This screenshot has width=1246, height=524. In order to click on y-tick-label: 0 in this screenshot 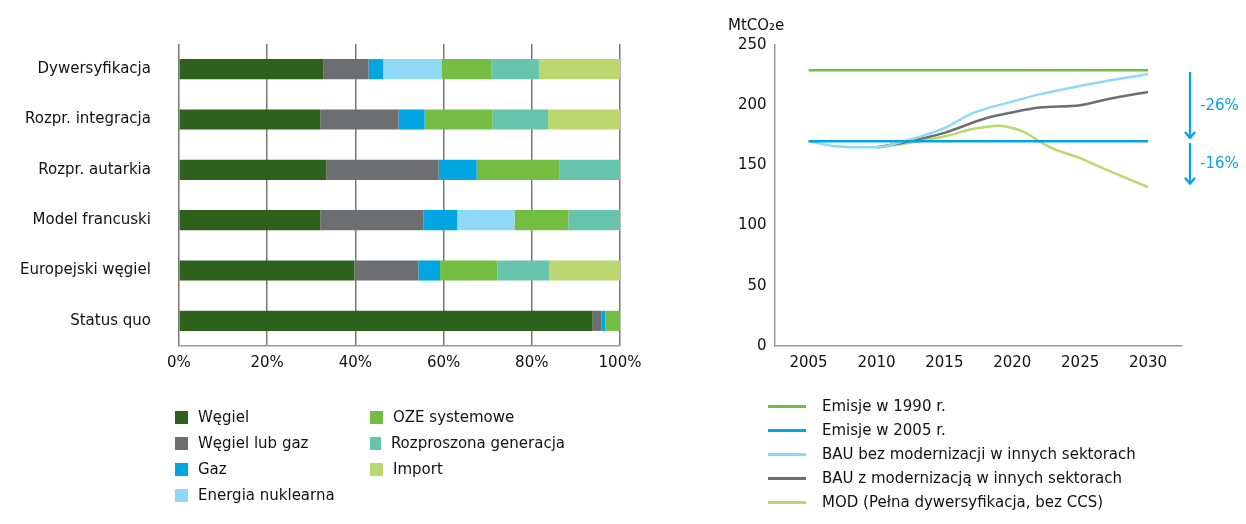, I will do `click(762, 344)`.